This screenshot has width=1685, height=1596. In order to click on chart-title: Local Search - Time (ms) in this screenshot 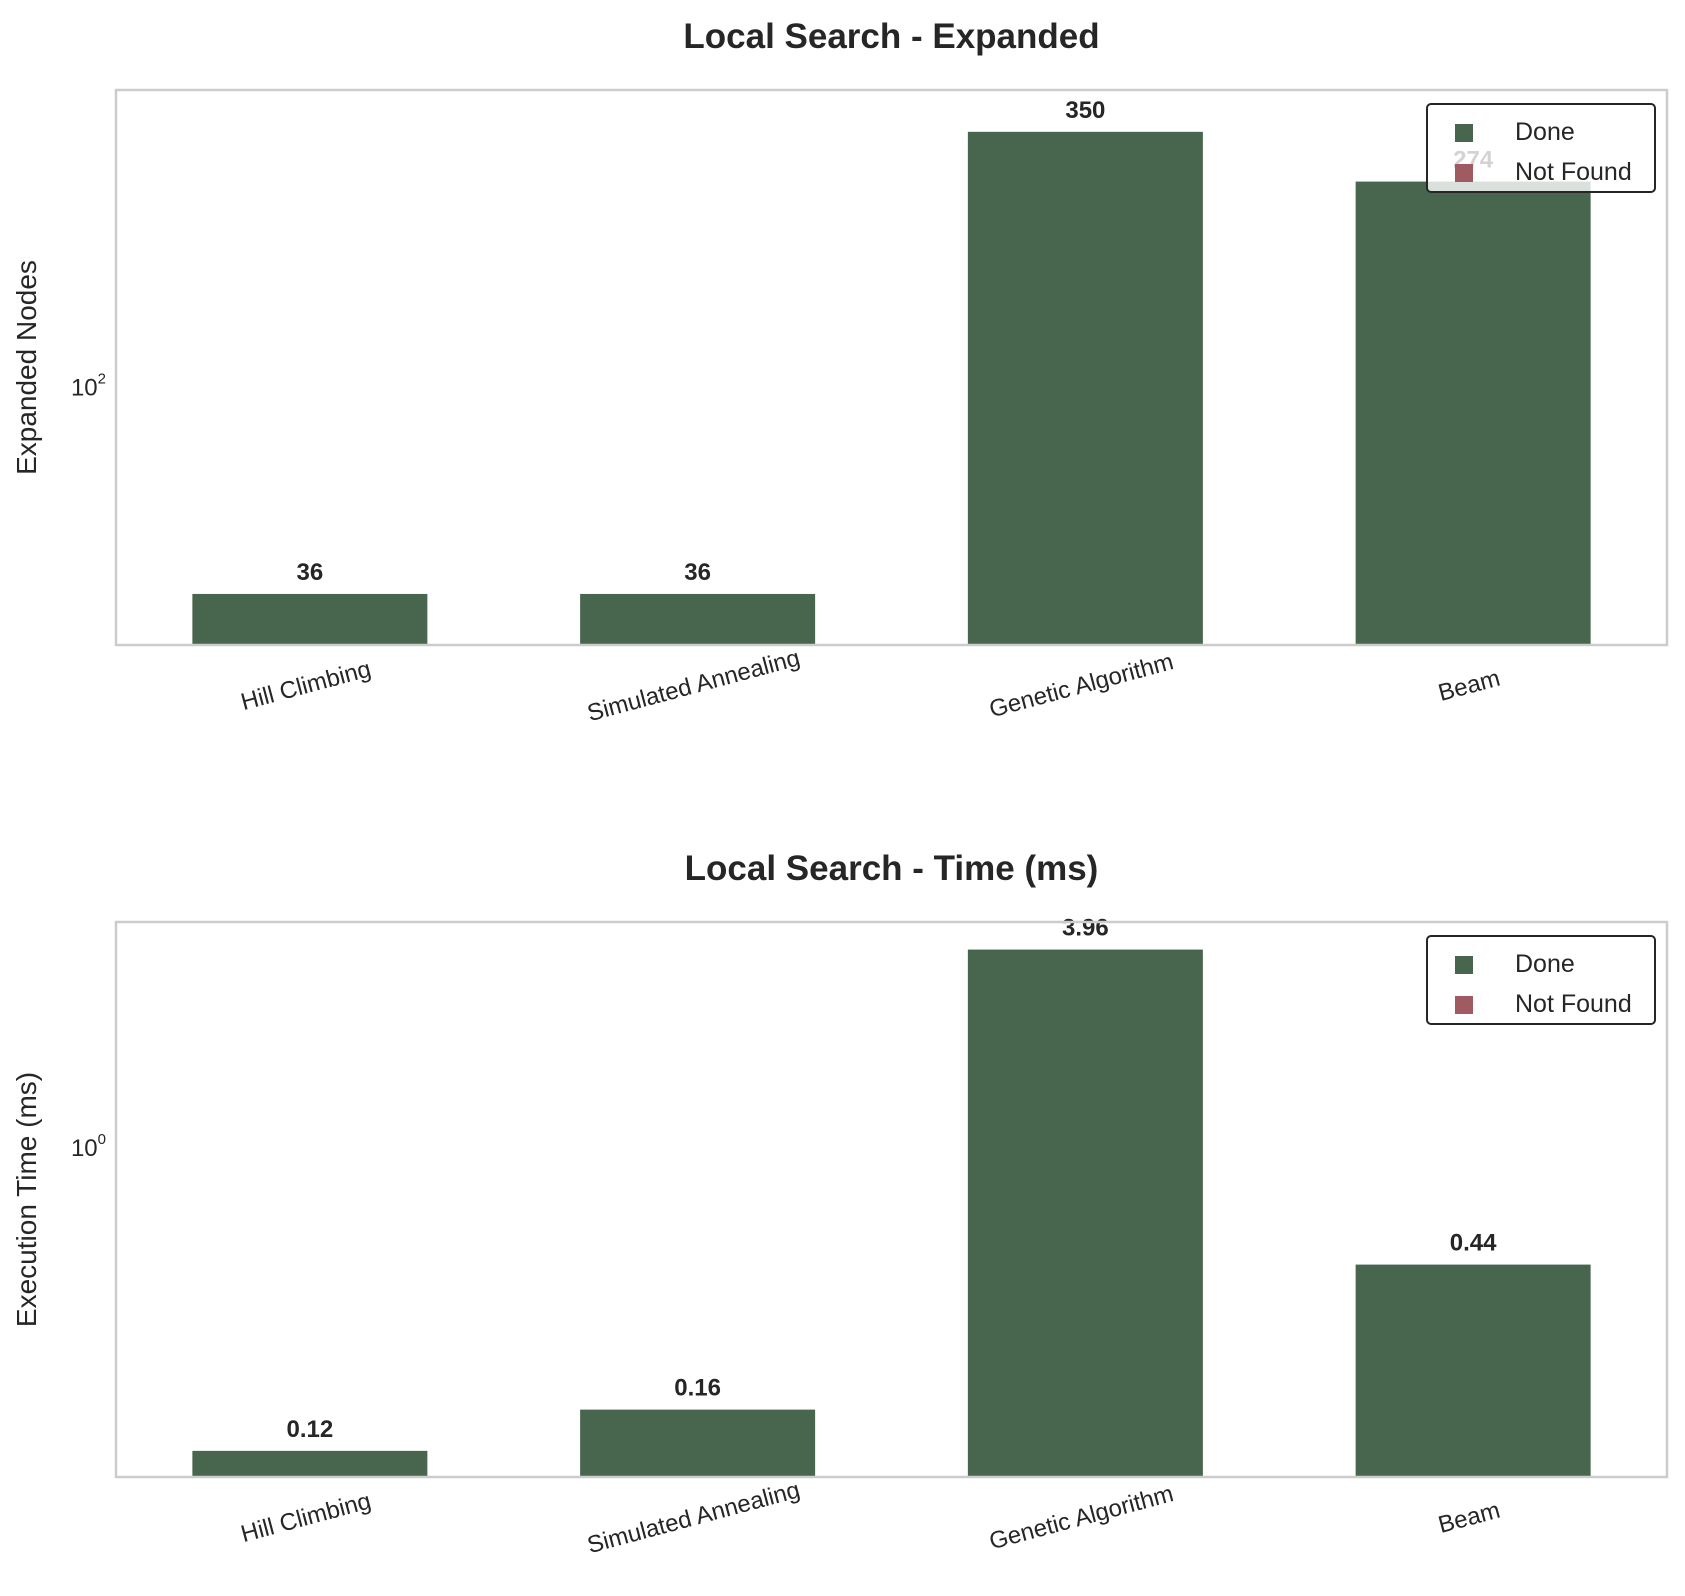, I will do `click(892, 868)`.